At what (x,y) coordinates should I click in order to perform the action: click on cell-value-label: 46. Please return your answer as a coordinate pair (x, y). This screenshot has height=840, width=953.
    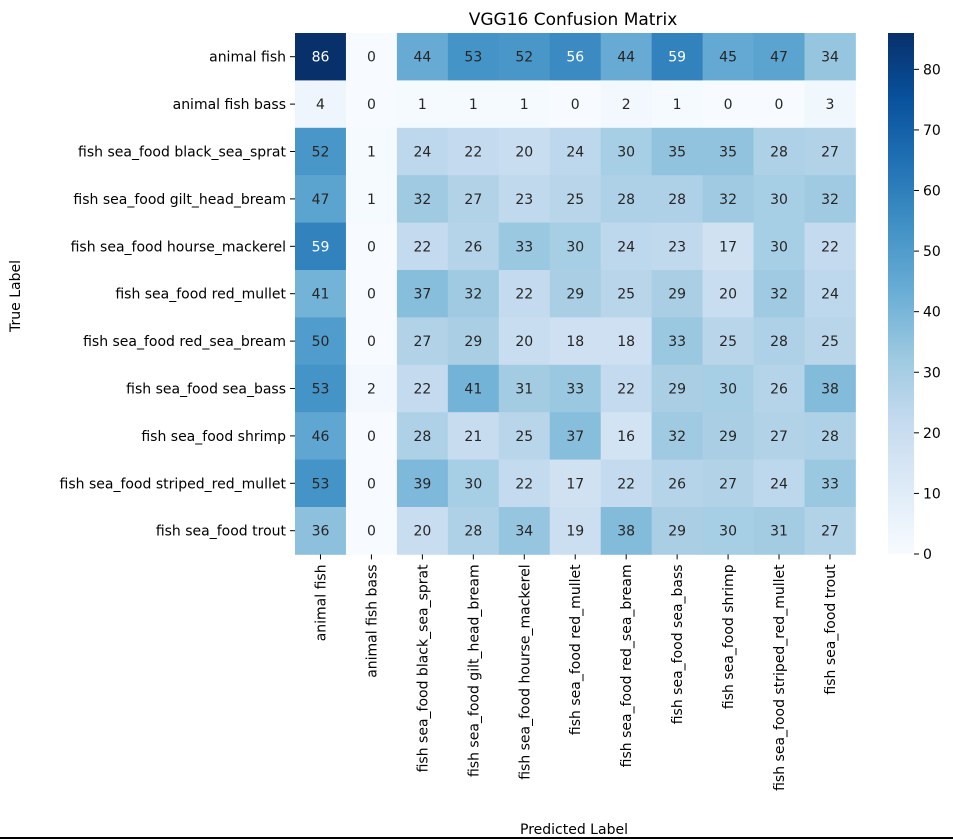
    Looking at the image, I should click on (321, 437).